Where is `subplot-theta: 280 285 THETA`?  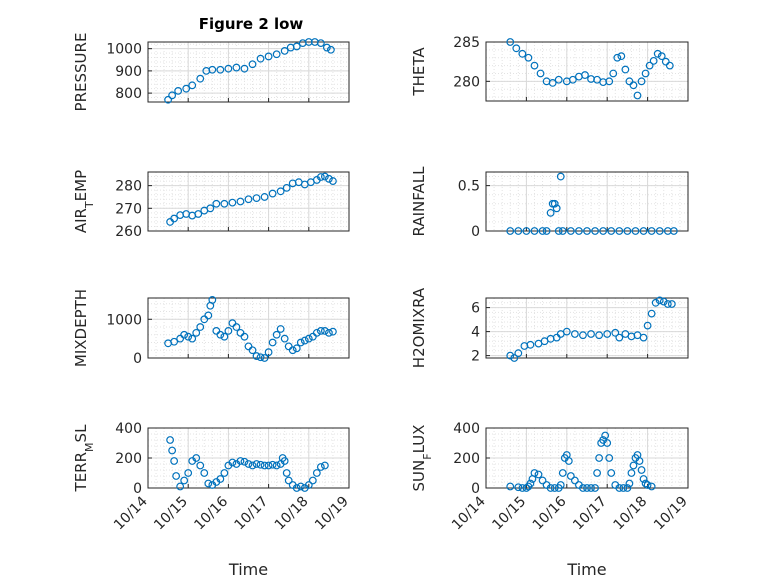 subplot-theta: 280 285 THETA is located at coordinates (549, 68).